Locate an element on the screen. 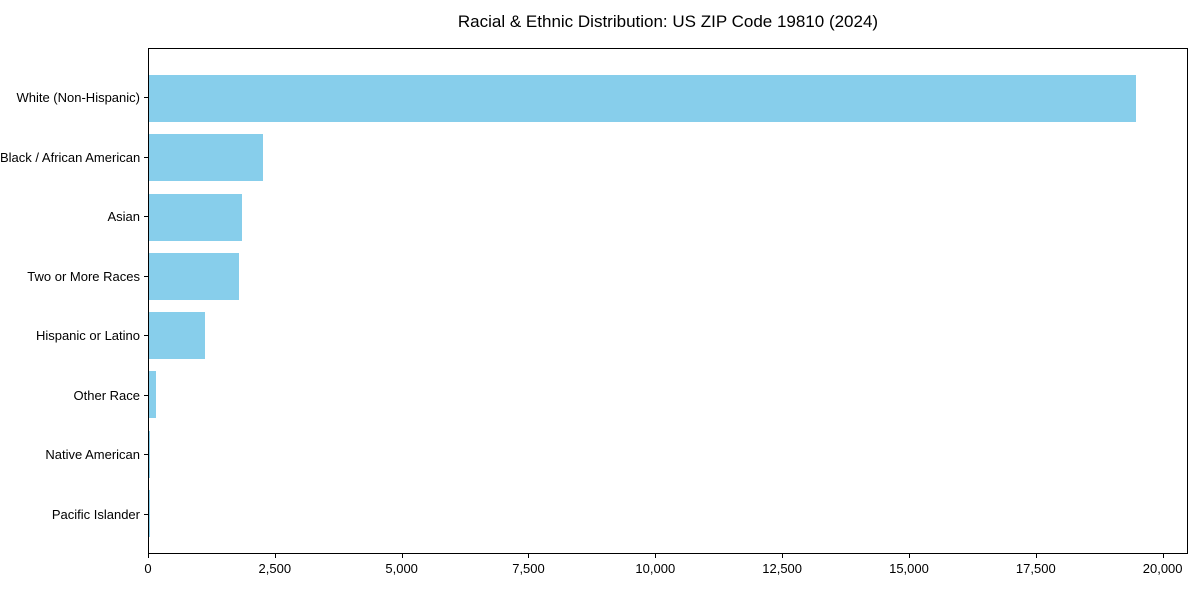 This screenshot has height=600, width=1200. y-axis-label-row: White (Non-Hispanic) is located at coordinates (74, 98).